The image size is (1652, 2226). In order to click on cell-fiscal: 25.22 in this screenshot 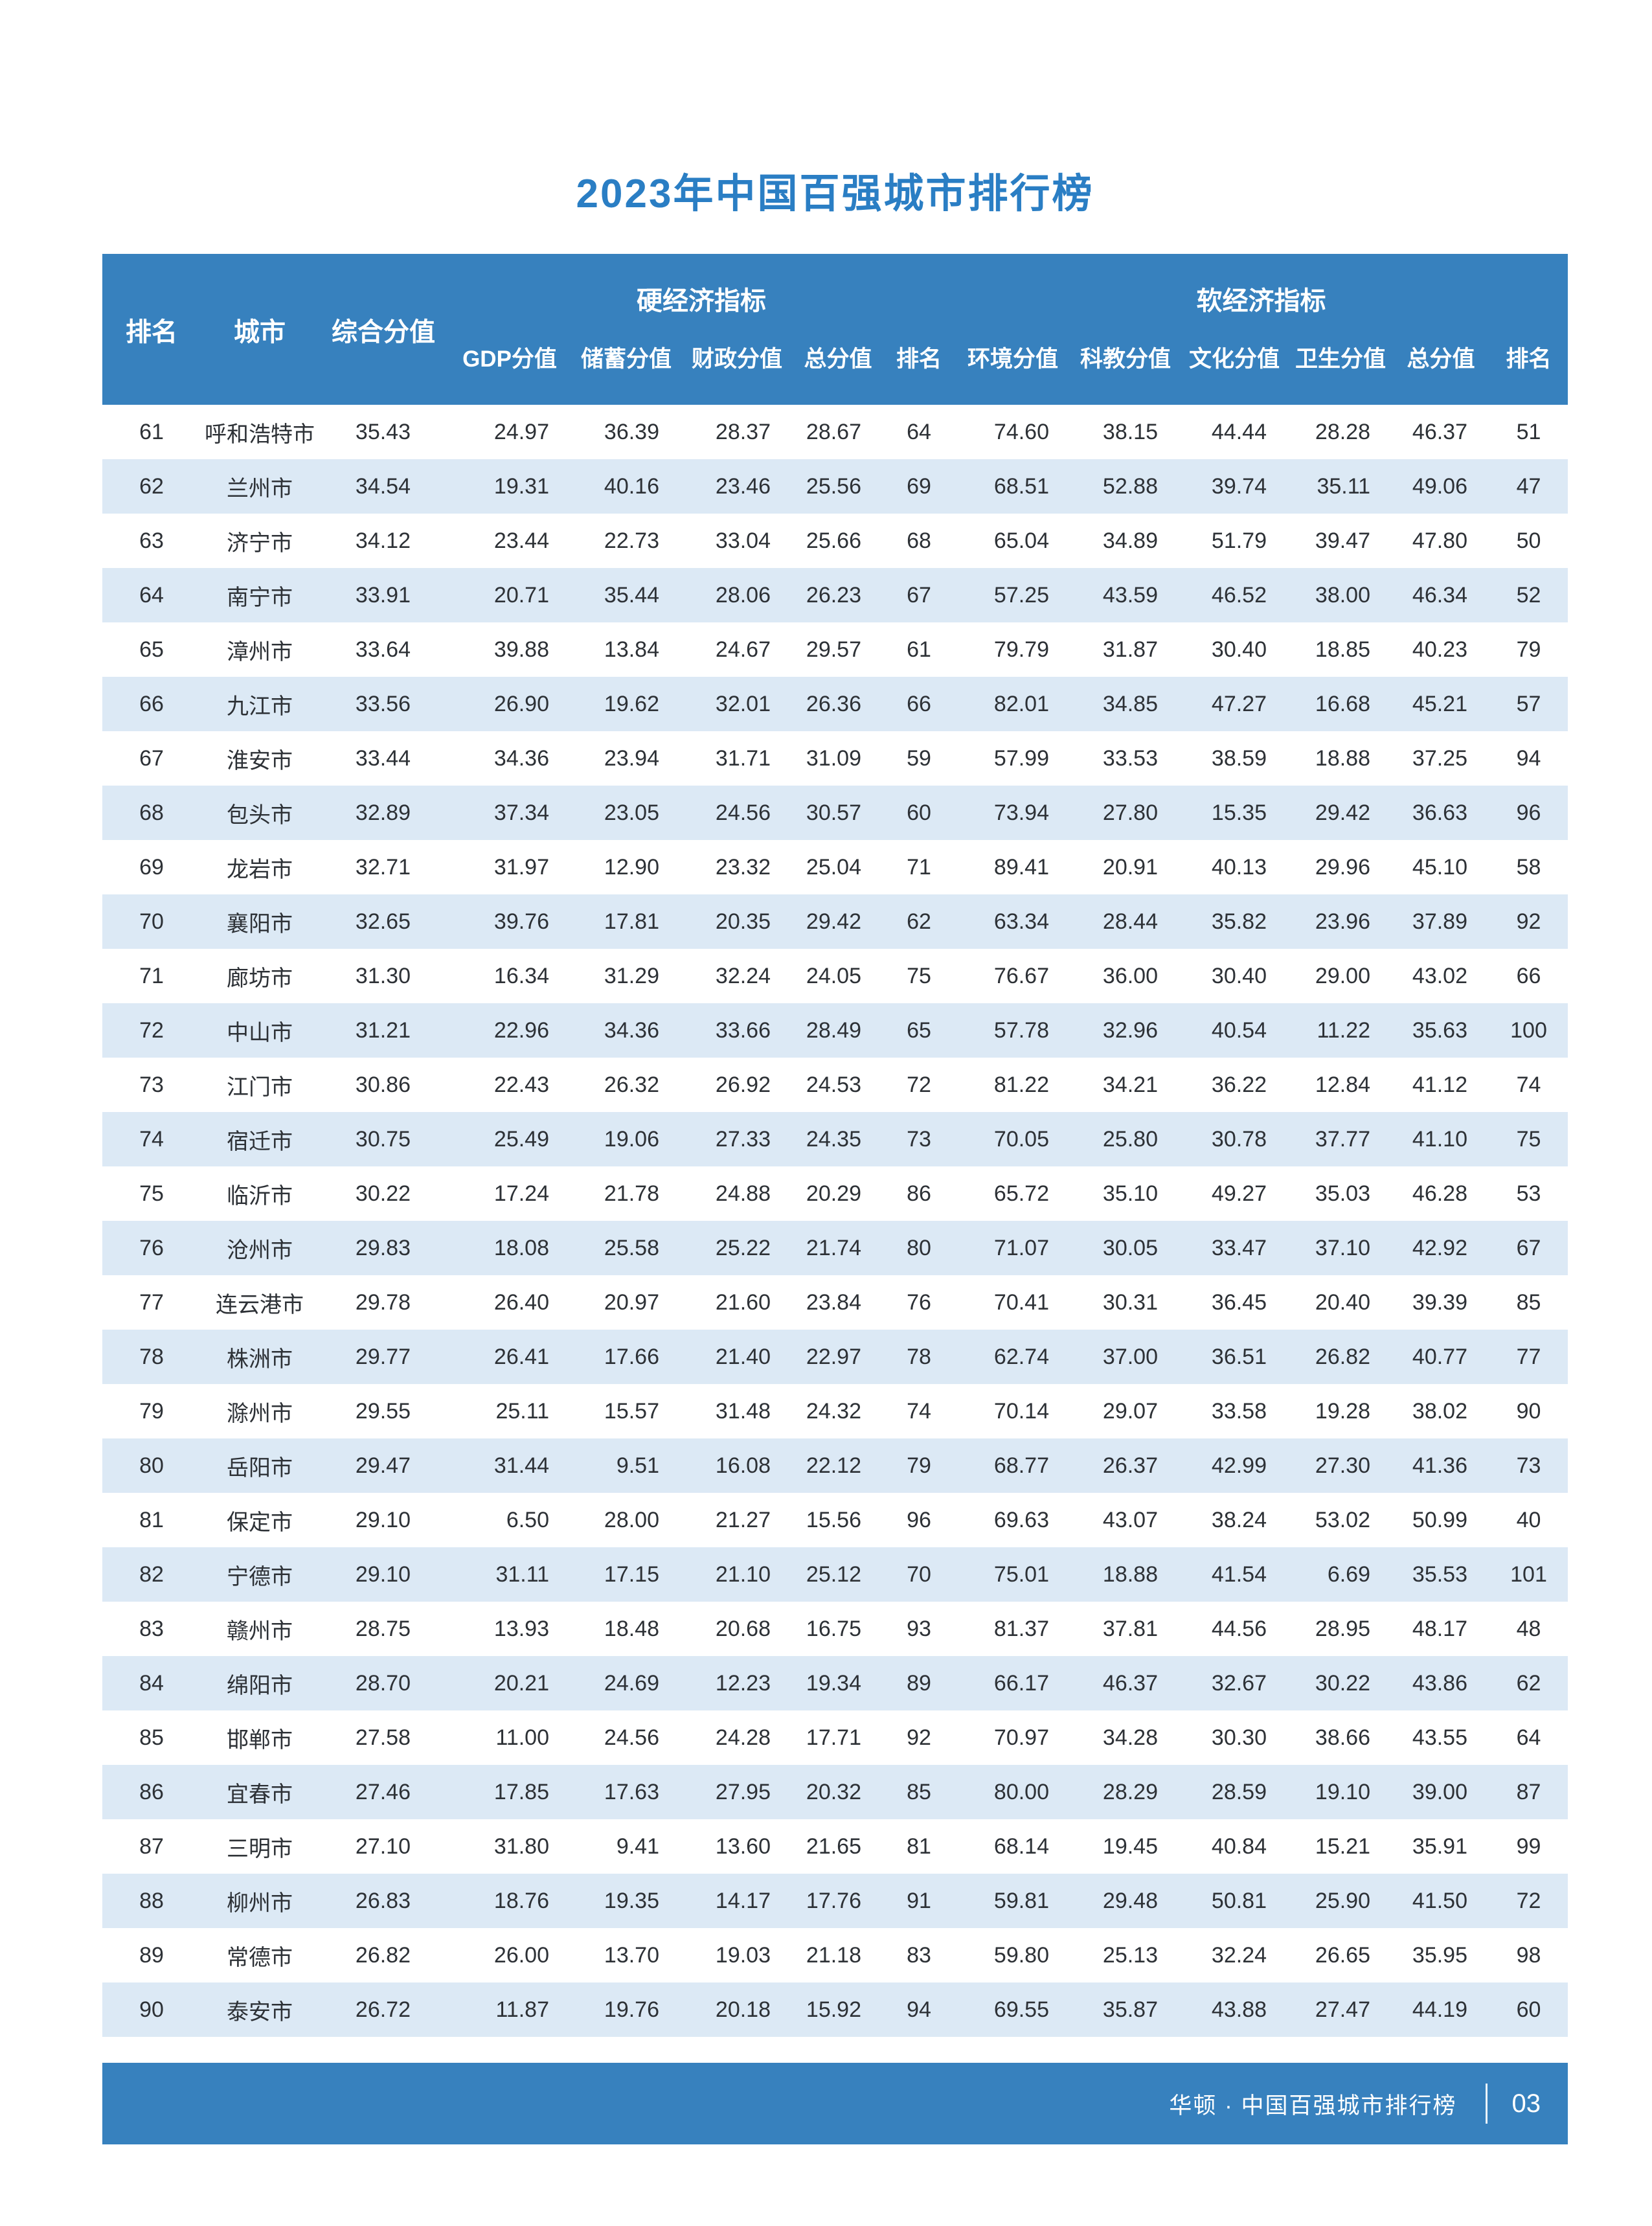, I will do `click(743, 1247)`.